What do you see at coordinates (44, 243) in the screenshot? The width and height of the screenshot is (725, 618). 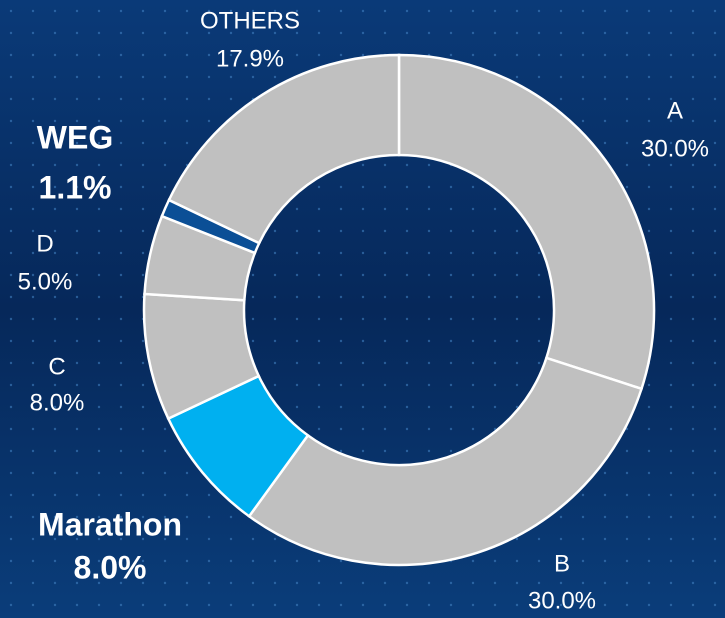 I see `slice-label: D` at bounding box center [44, 243].